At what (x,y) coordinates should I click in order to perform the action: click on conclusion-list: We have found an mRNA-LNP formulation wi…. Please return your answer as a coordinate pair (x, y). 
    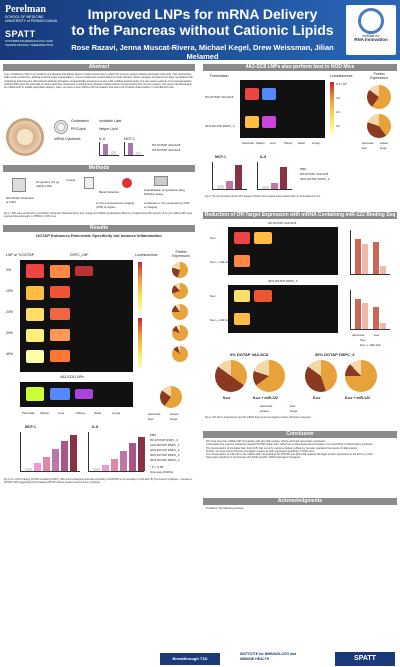
    Looking at the image, I should click on (300, 467).